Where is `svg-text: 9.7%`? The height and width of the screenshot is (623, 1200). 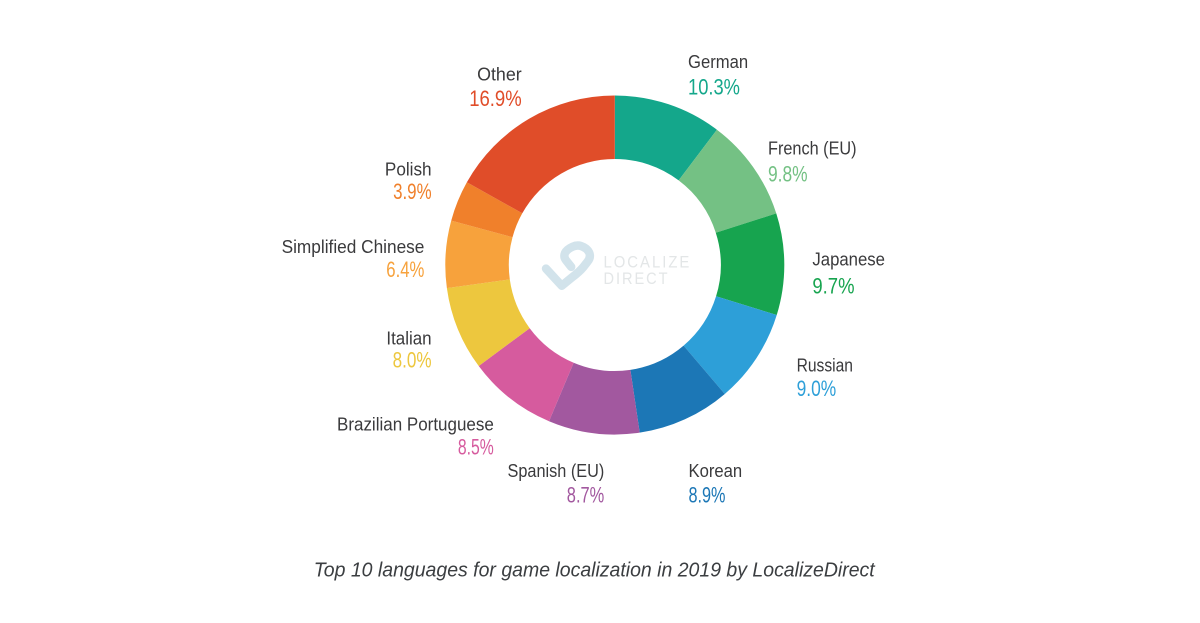 svg-text: 9.7% is located at coordinates (833, 286).